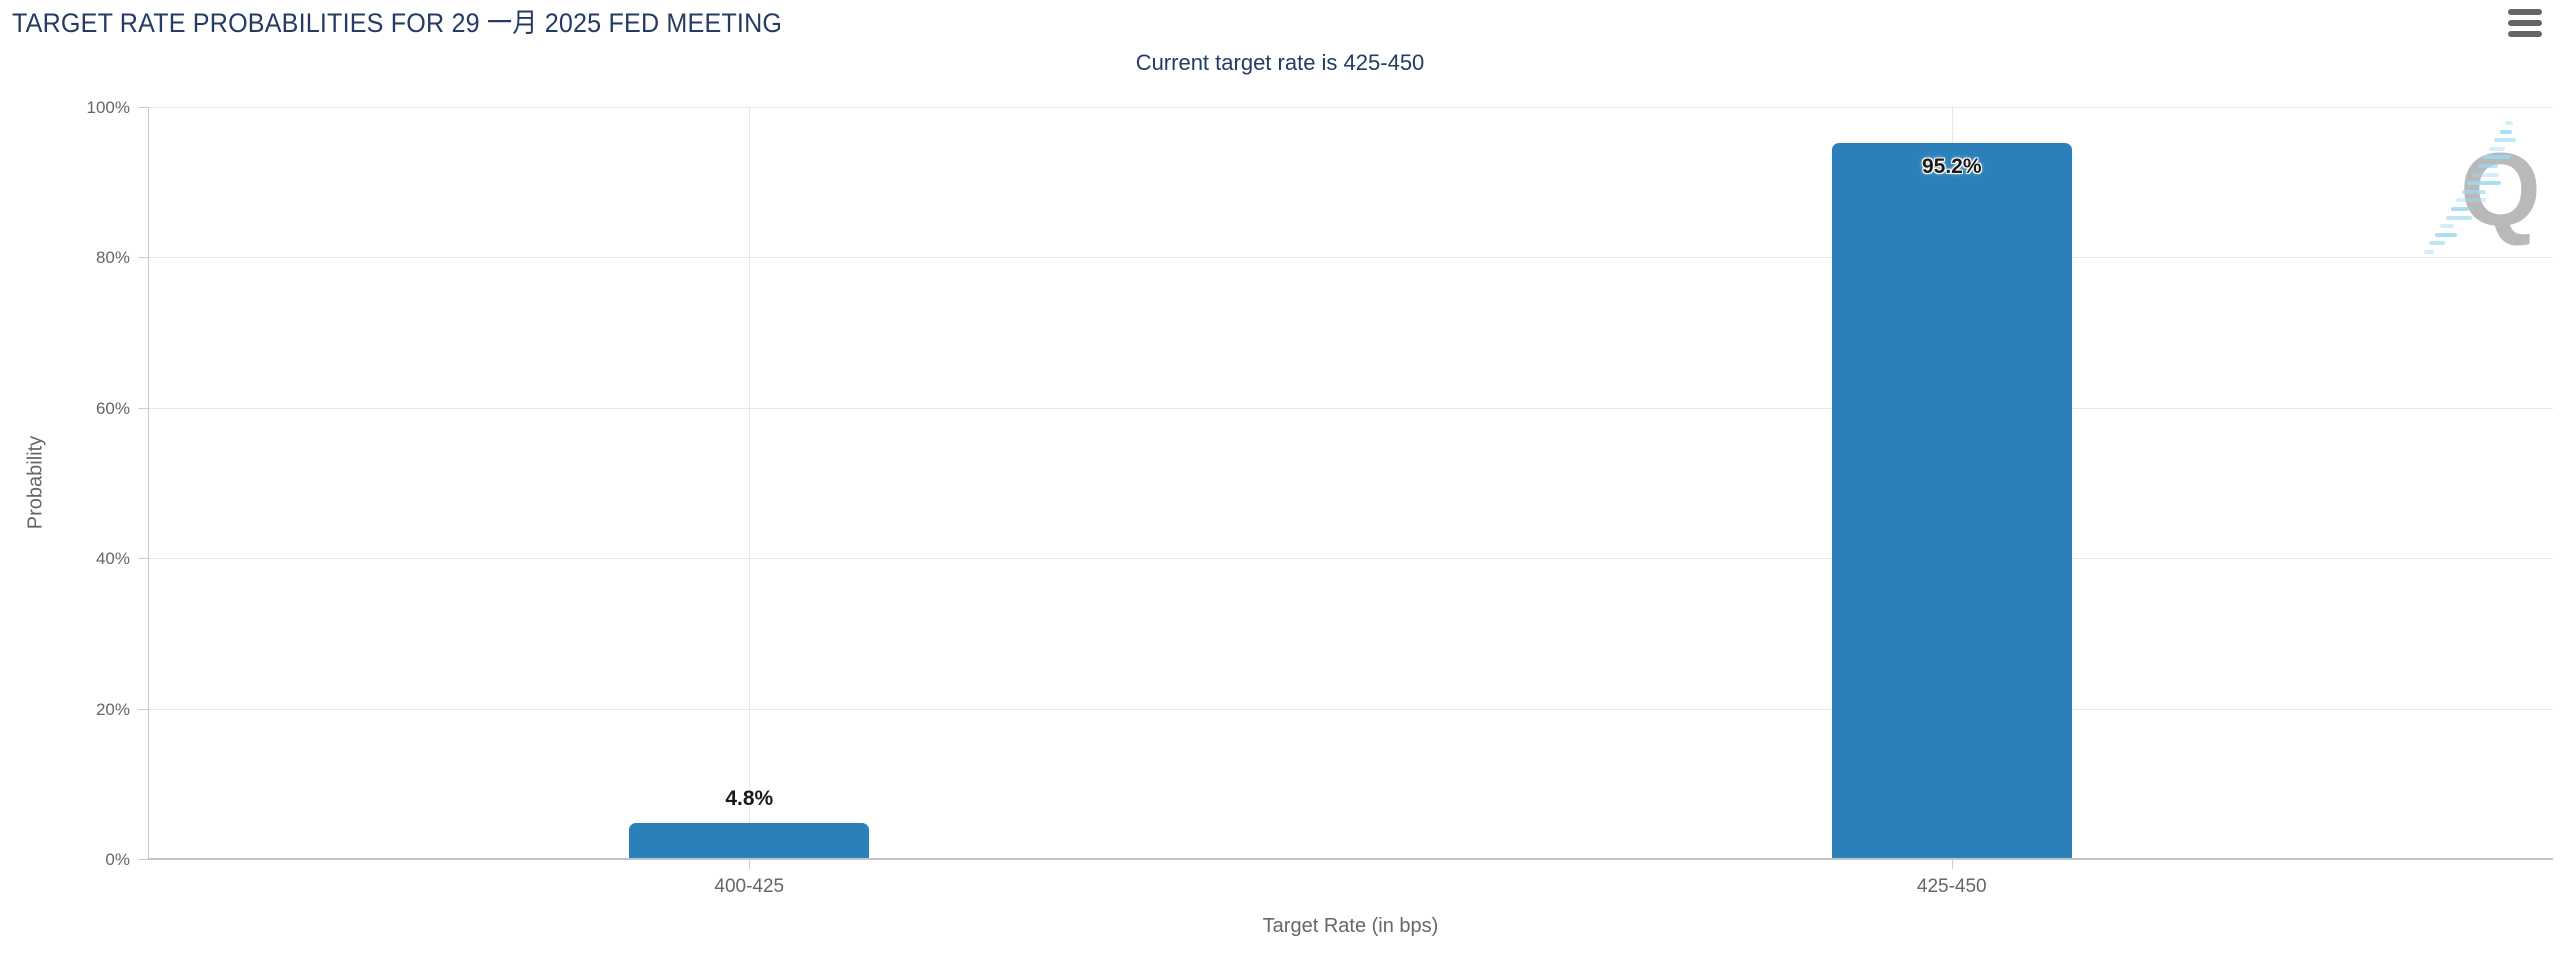  What do you see at coordinates (112, 559) in the screenshot?
I see `y-tick-label: 40%` at bounding box center [112, 559].